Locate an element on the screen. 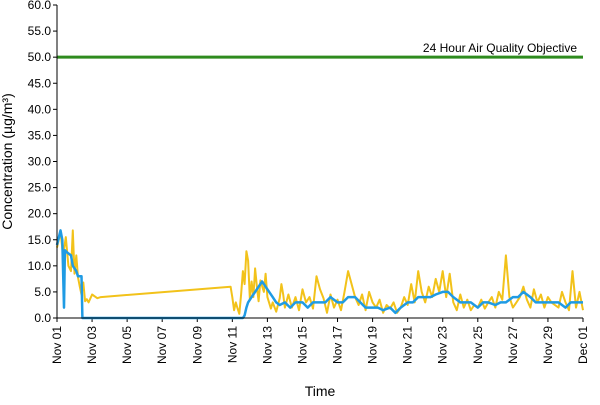 The height and width of the screenshot is (405, 600). x-tick-label: Nov 27 is located at coordinates (513, 345).